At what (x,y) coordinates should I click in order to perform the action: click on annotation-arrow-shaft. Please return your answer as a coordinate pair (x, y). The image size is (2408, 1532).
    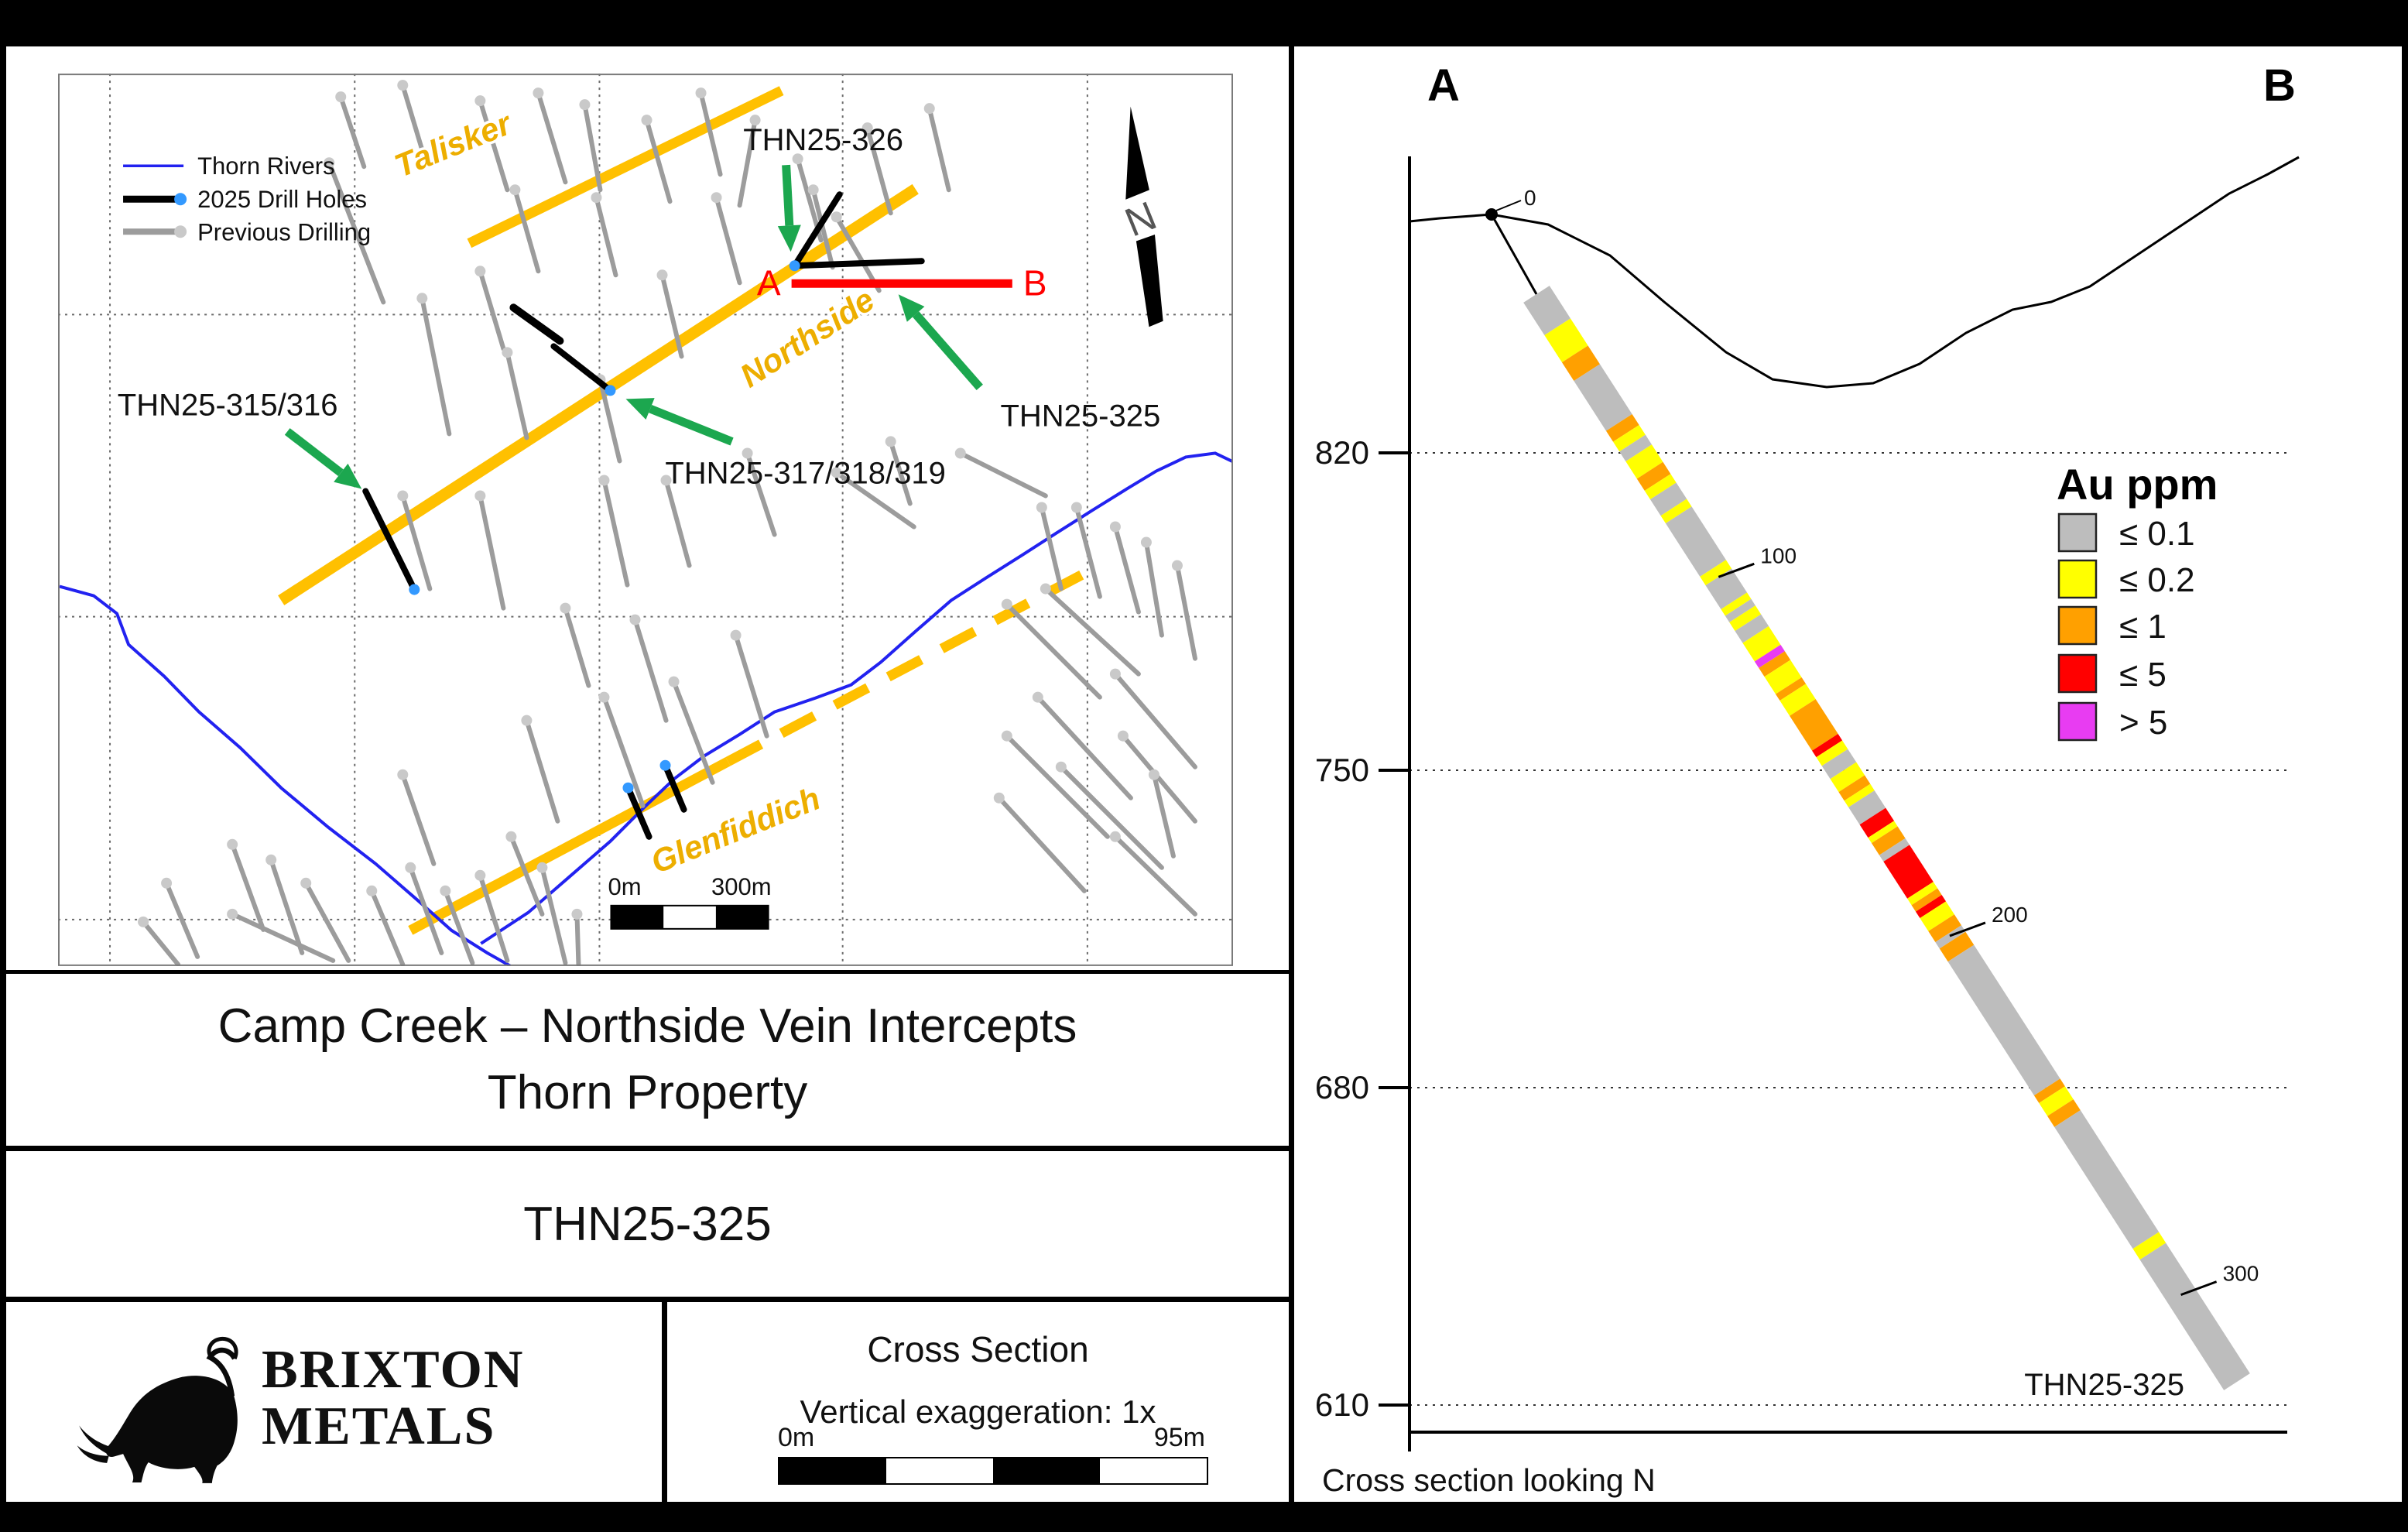
    Looking at the image, I should click on (691, 425).